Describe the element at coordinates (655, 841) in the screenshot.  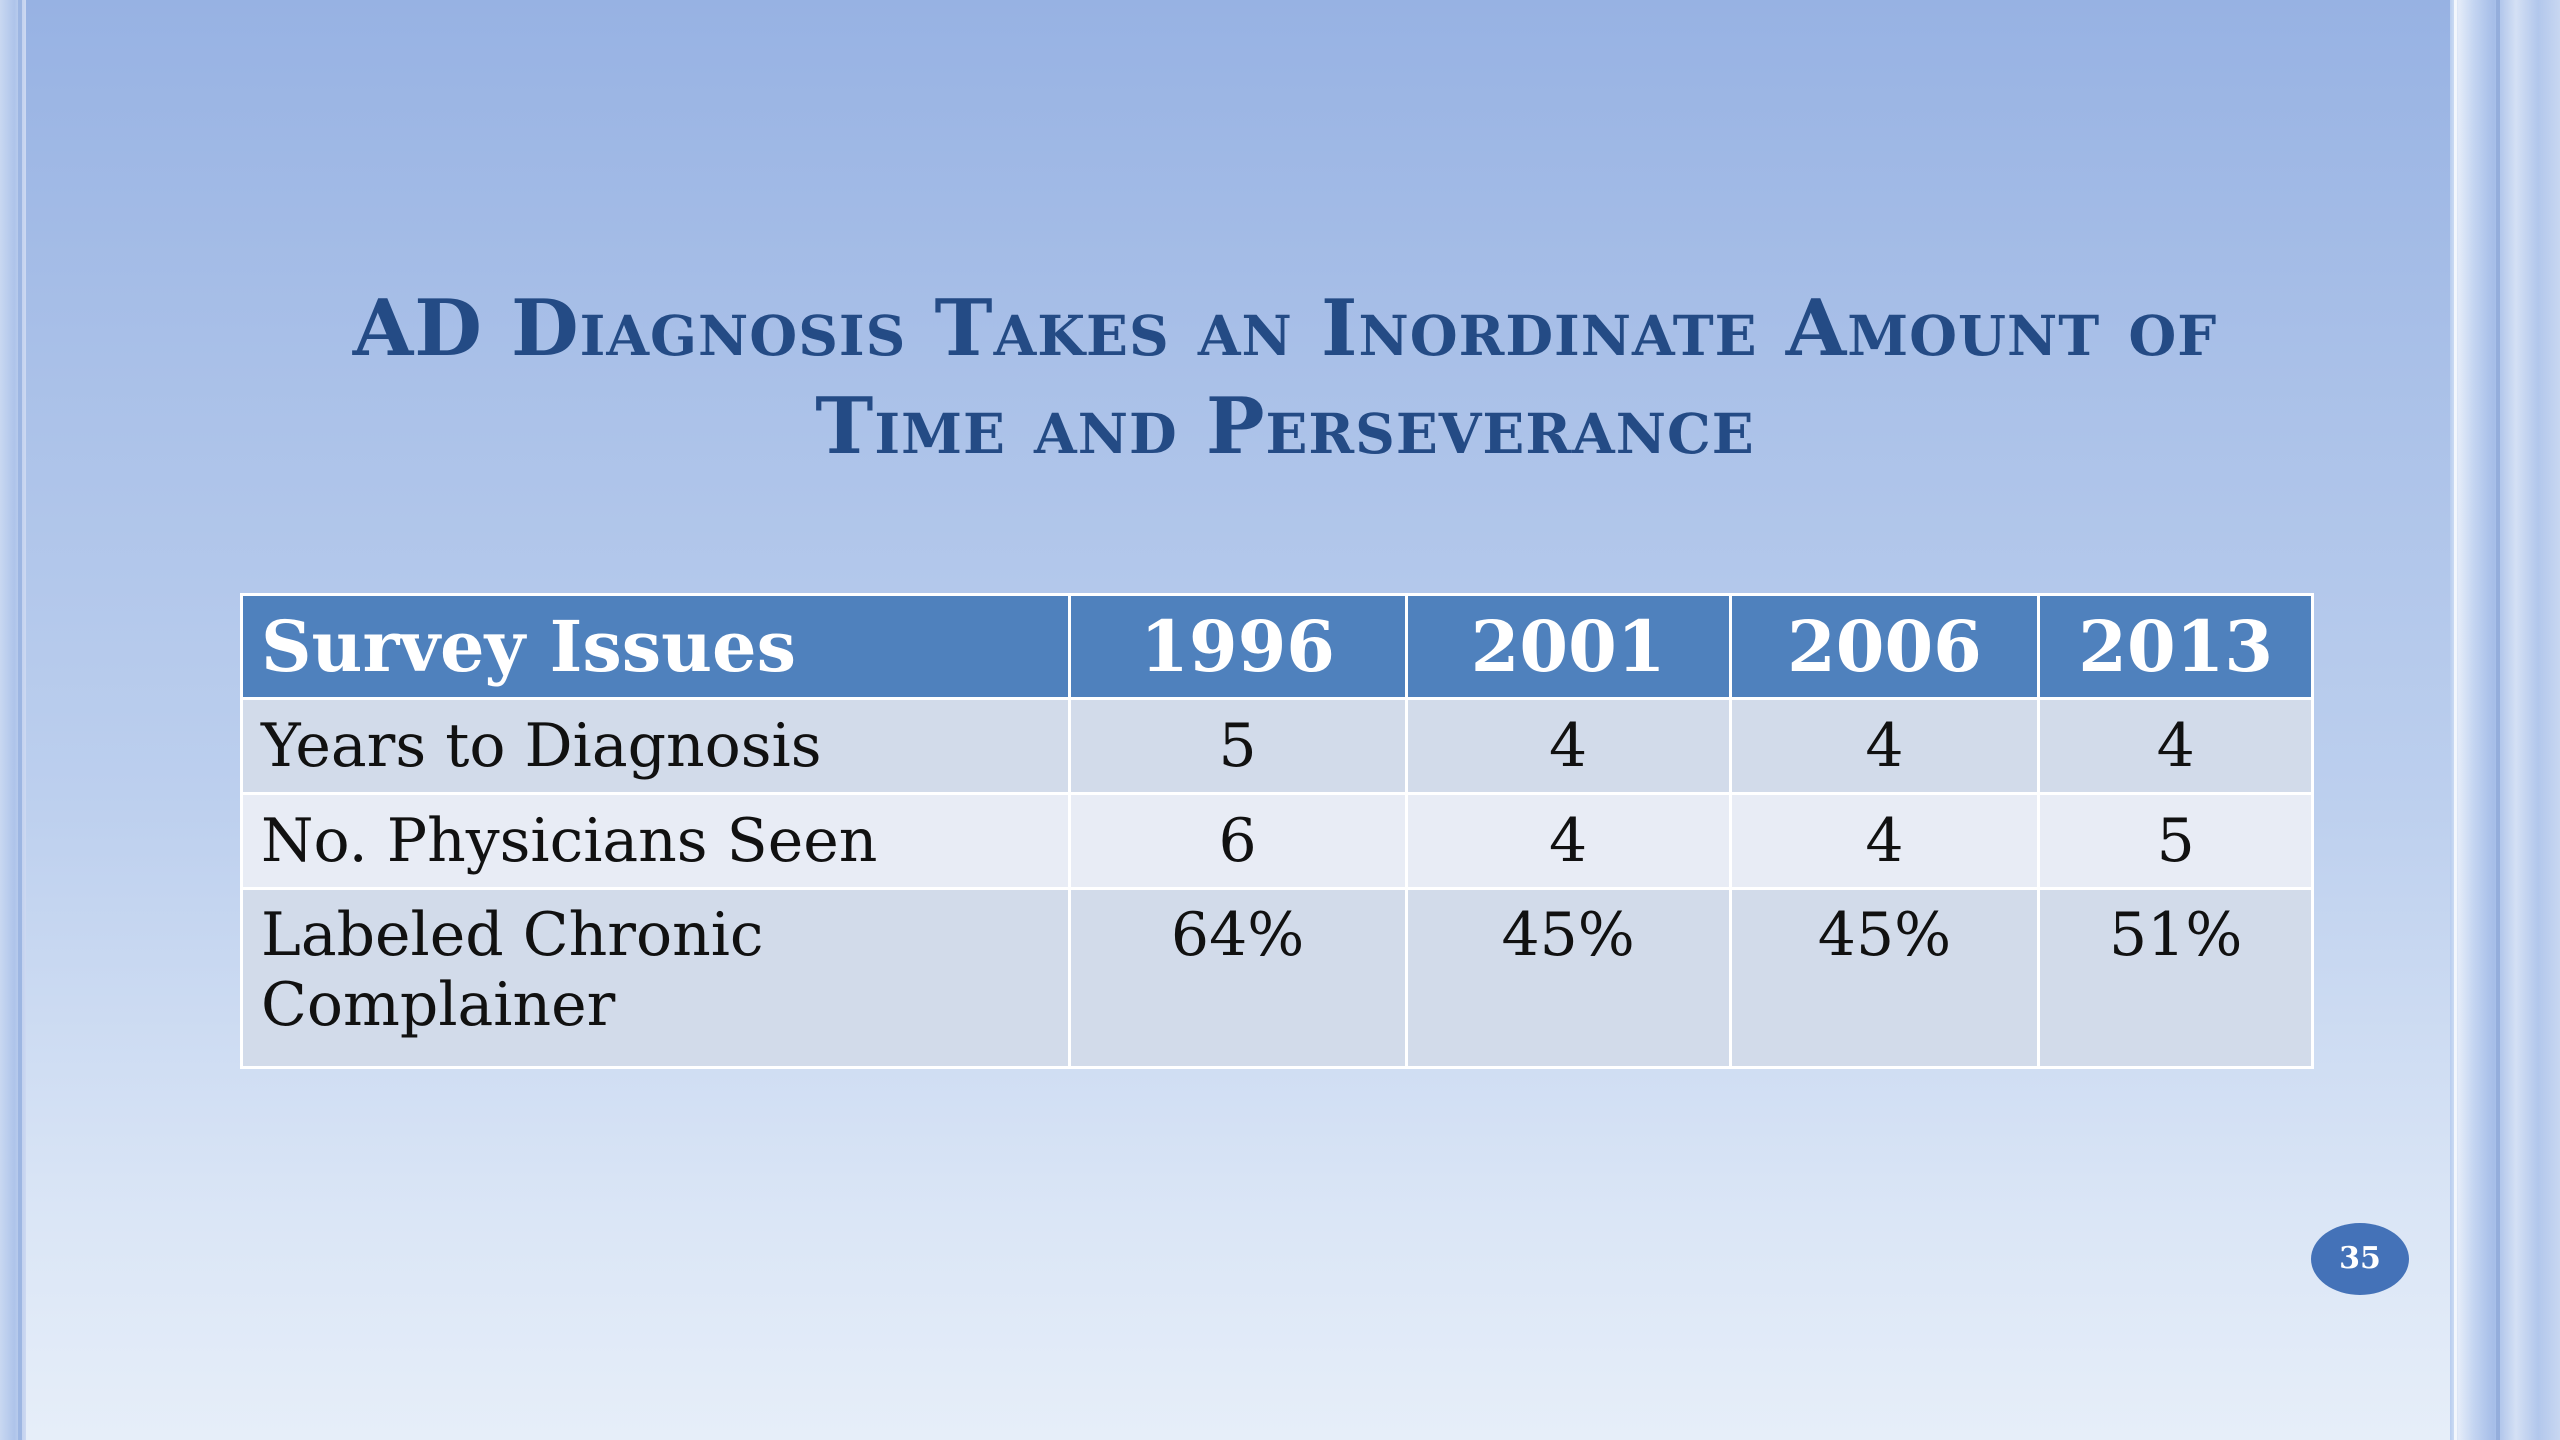
I see `row-label: No. Physicians Seen` at that location.